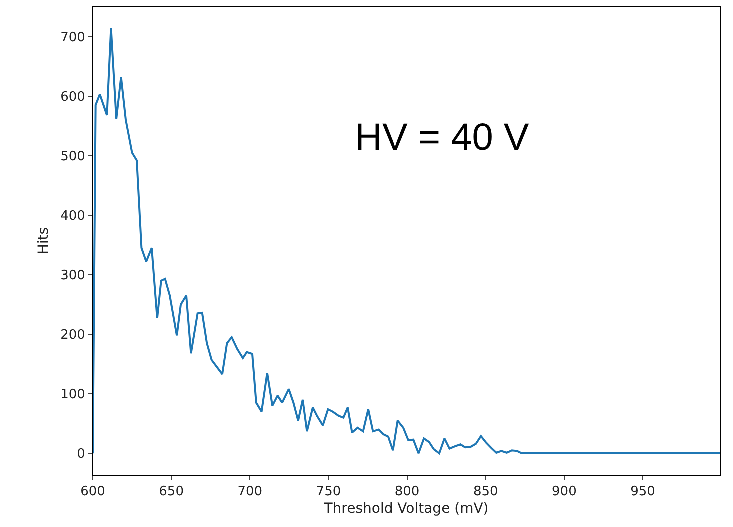  What do you see at coordinates (73, 97) in the screenshot?
I see `y-tick-label: 600` at bounding box center [73, 97].